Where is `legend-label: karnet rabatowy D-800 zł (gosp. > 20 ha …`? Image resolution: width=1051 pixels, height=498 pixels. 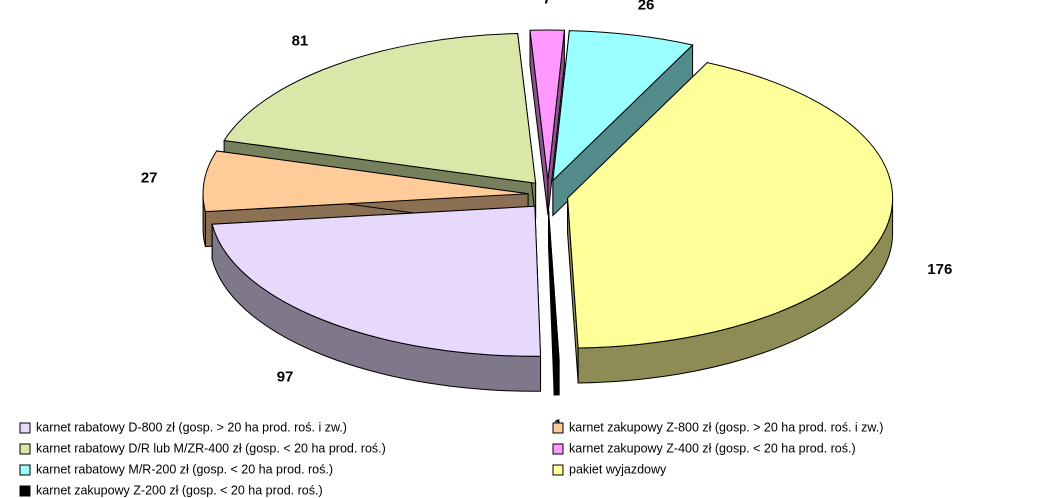
legend-label: karnet rabatowy D-800 zł (gosp. > 20 ha … is located at coordinates (191, 427).